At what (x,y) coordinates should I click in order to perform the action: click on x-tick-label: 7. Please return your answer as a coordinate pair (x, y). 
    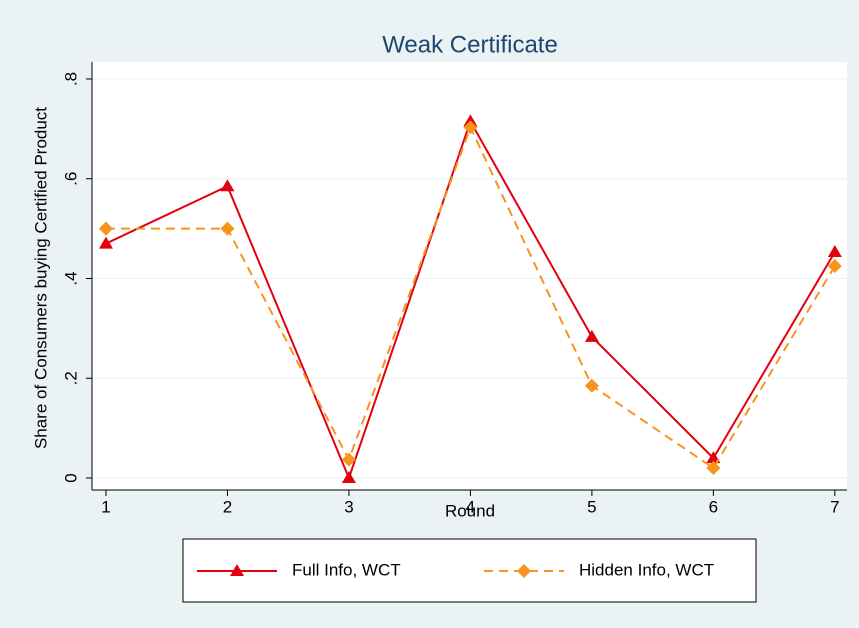
    Looking at the image, I should click on (834, 506).